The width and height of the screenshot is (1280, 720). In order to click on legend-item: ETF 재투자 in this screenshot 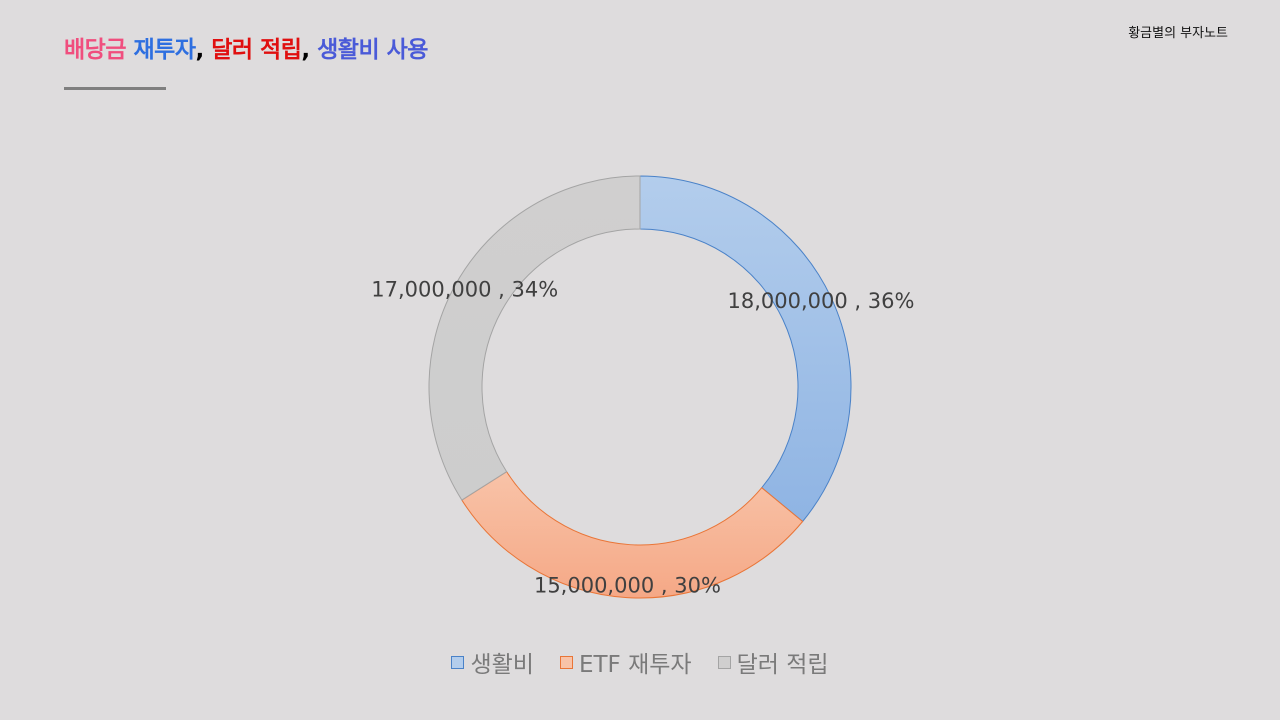, I will do `click(625, 662)`.